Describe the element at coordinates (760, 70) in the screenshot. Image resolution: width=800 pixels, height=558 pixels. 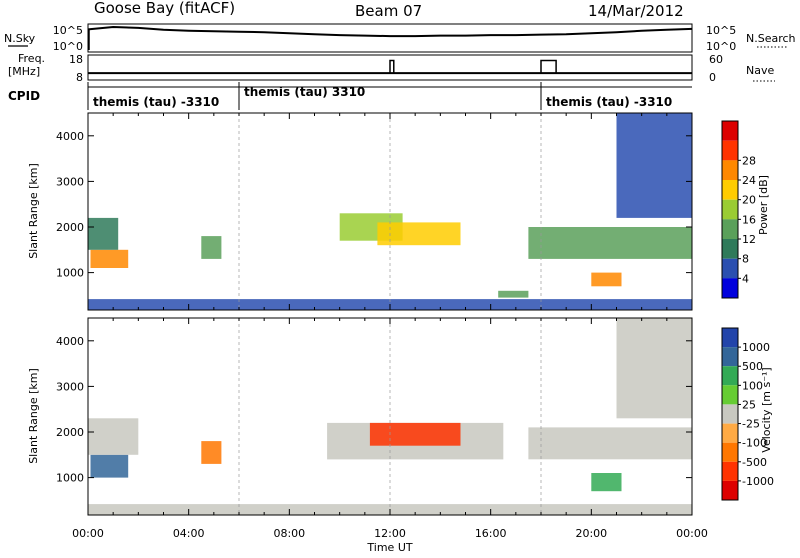
I see `nave-label: Nave` at that location.